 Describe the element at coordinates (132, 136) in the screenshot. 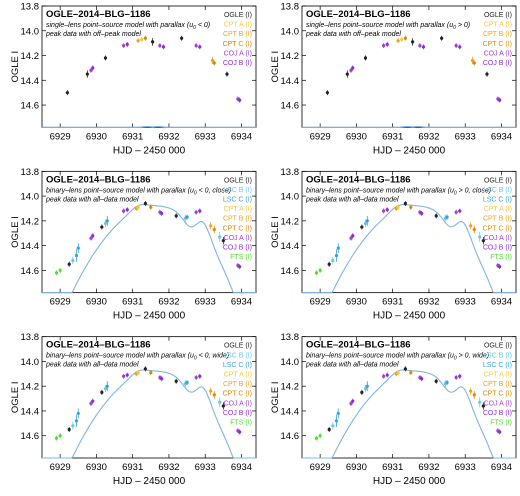

I see `x-tick-label: 6931` at that location.